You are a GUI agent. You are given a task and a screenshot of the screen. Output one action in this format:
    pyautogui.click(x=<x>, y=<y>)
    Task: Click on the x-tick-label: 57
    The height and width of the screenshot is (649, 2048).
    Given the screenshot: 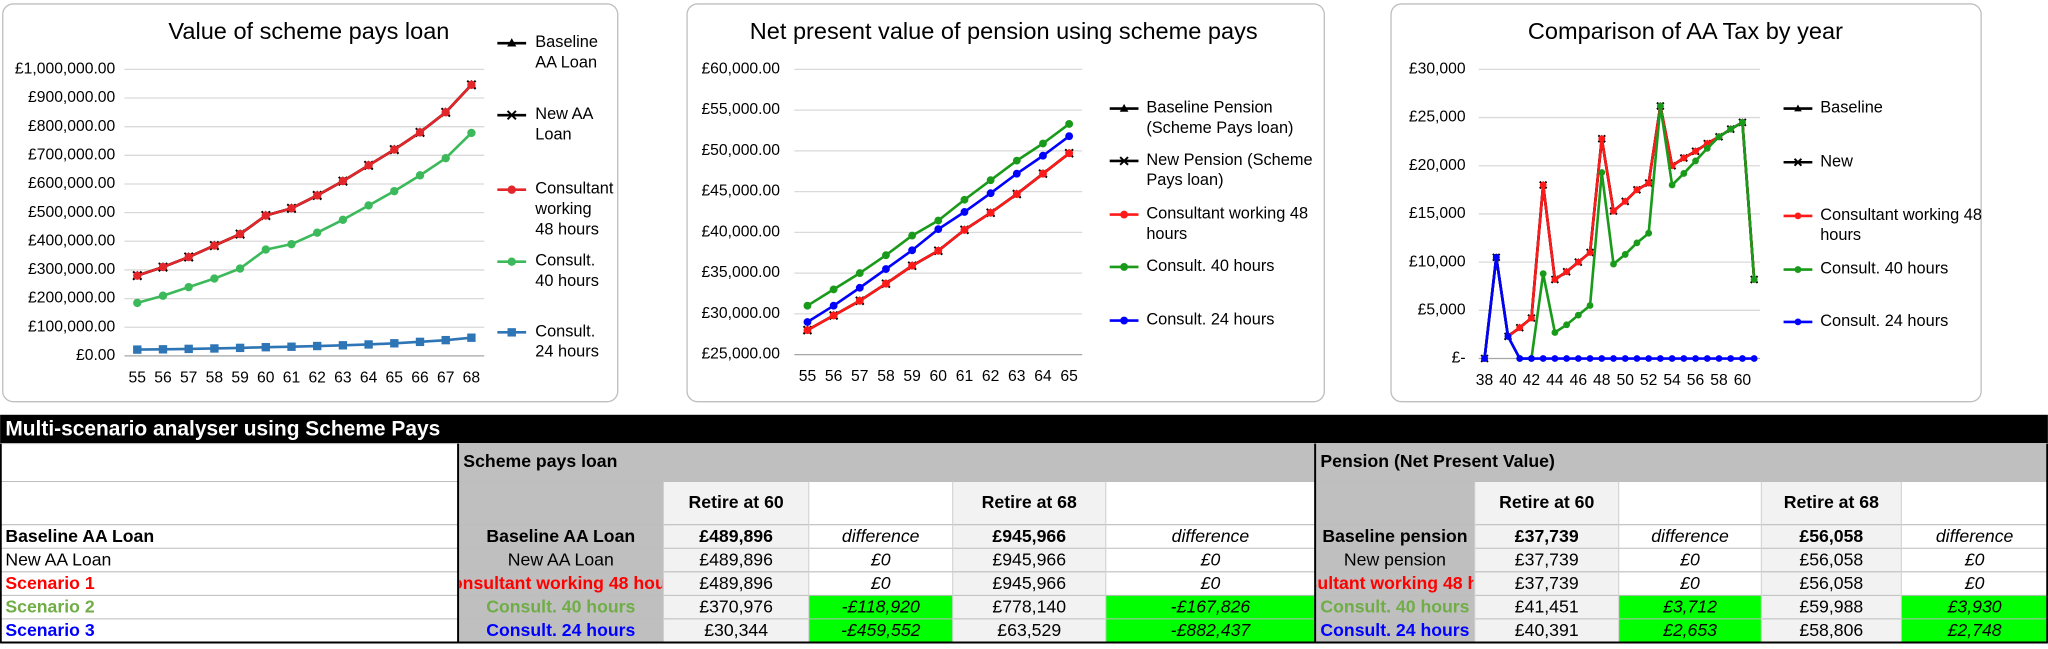 What is the action you would take?
    pyautogui.click(x=188, y=377)
    